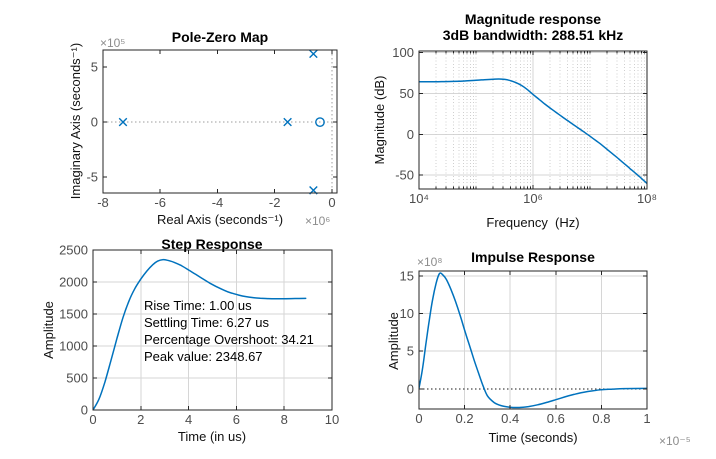 The height and width of the screenshot is (459, 716). Describe the element at coordinates (188, 419) in the screenshot. I see `x-tick-label: 4` at that location.